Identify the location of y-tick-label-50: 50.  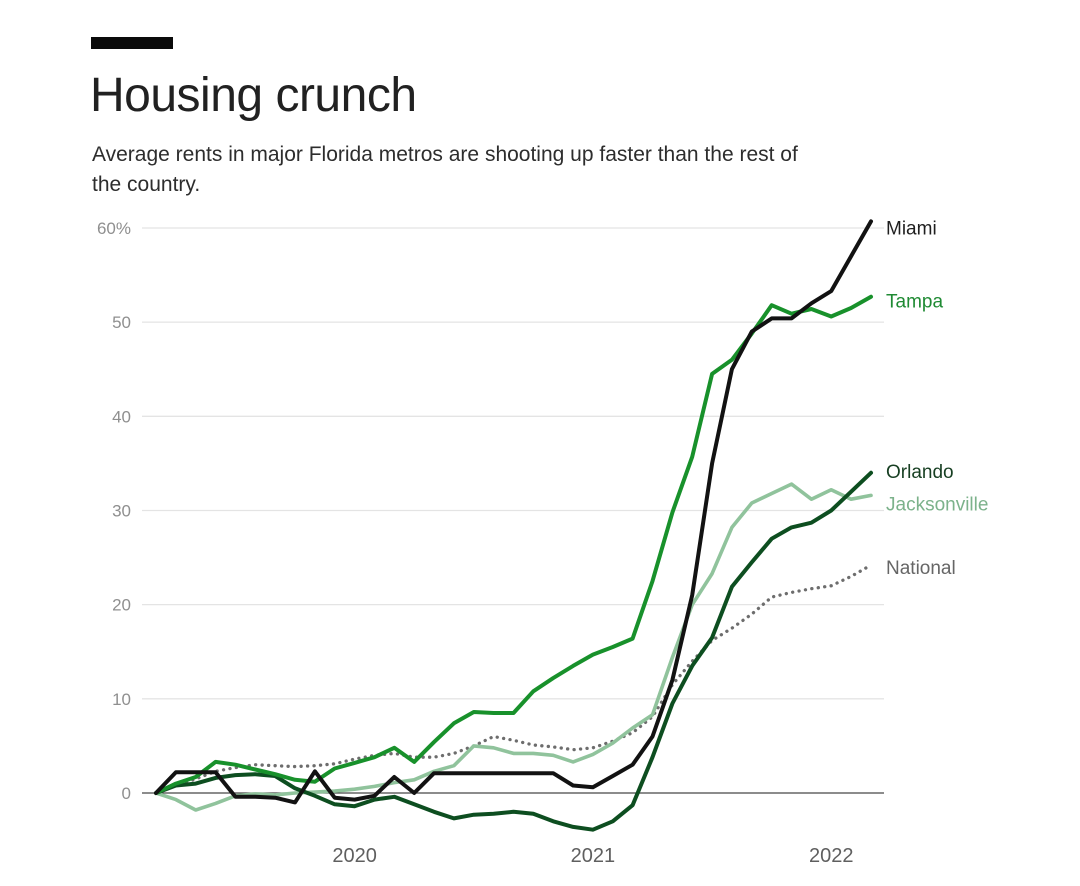
(121, 322).